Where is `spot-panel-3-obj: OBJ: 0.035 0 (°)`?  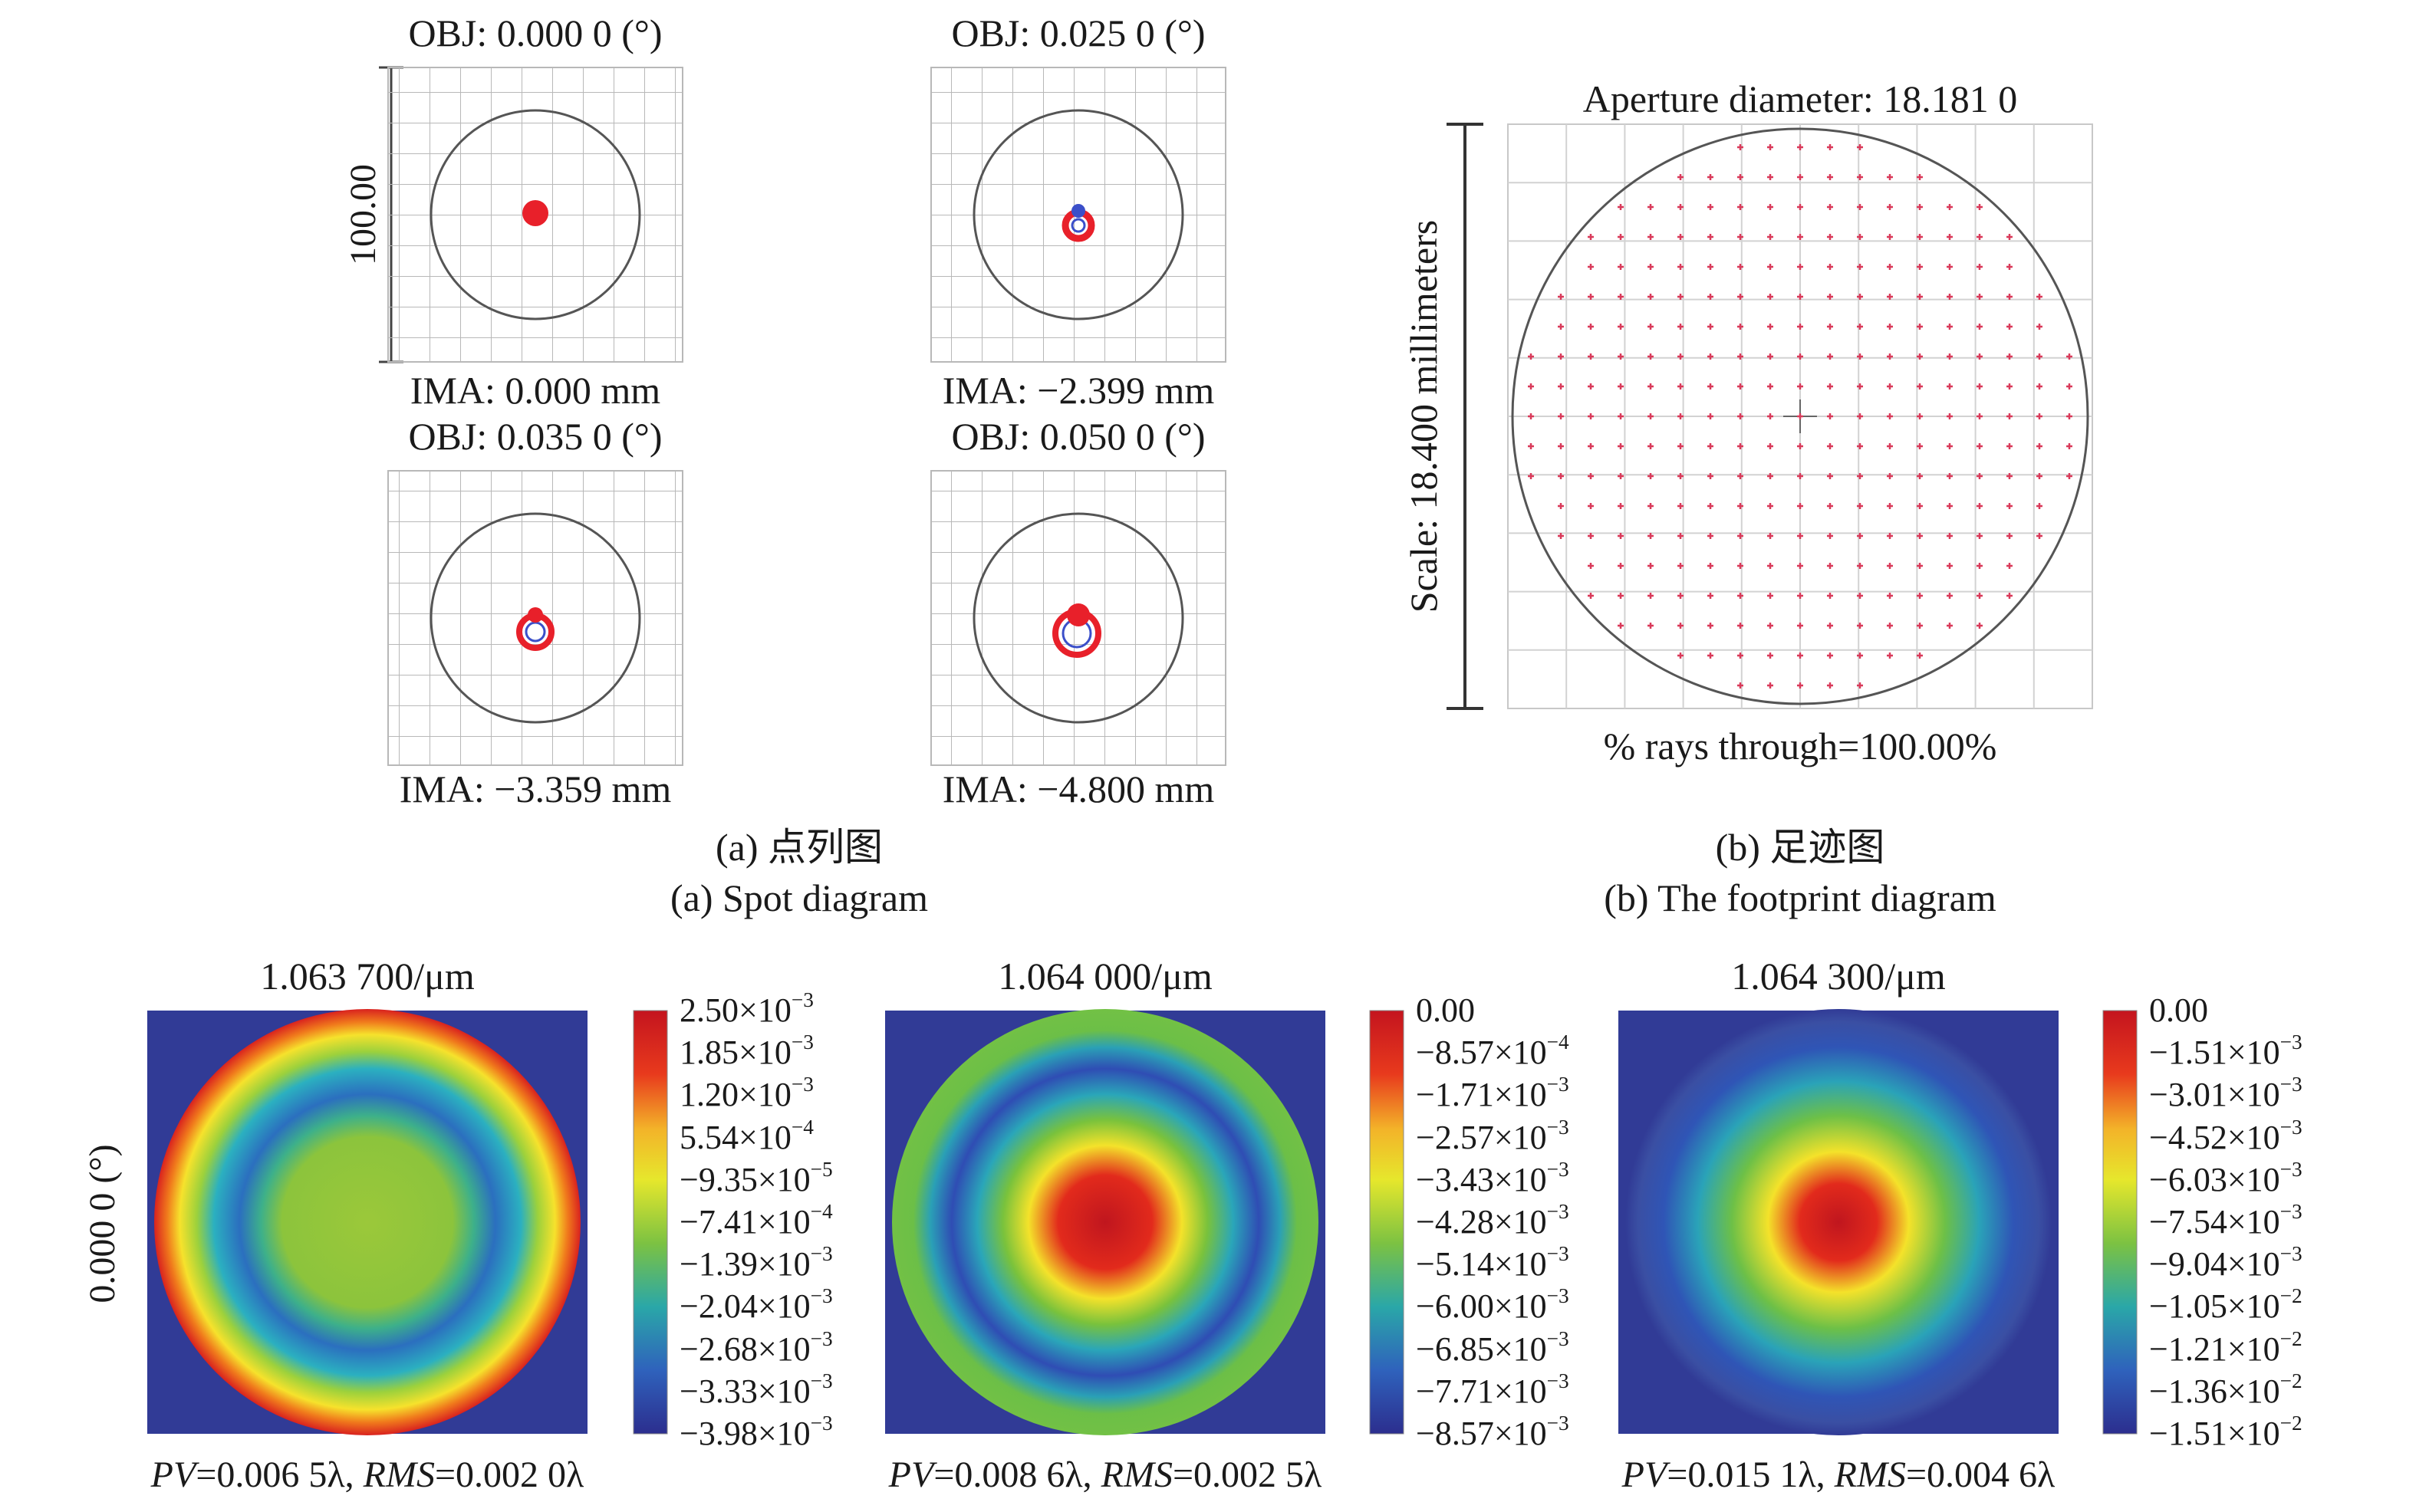 spot-panel-3-obj: OBJ: 0.035 0 (°) is located at coordinates (535, 436).